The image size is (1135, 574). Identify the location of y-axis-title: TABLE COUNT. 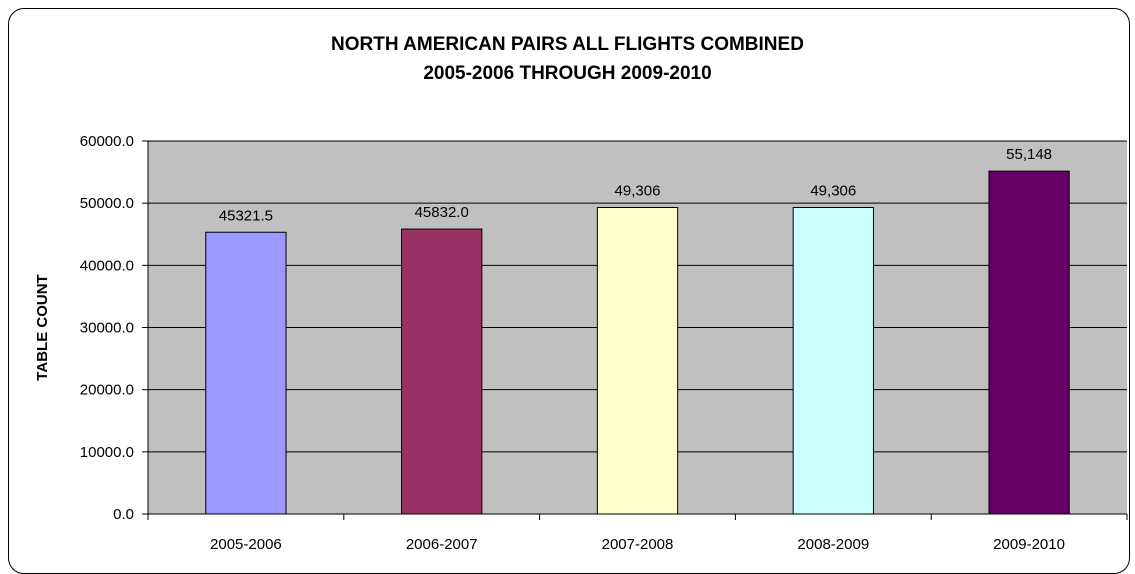
(42, 327).